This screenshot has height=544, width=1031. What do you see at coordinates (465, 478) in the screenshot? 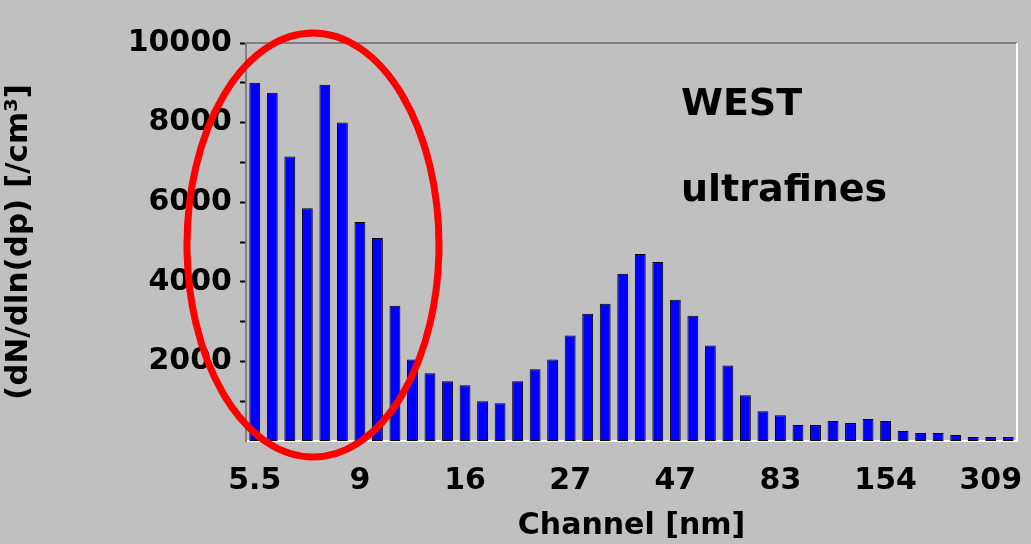
I see `x-tick-label: 16` at bounding box center [465, 478].